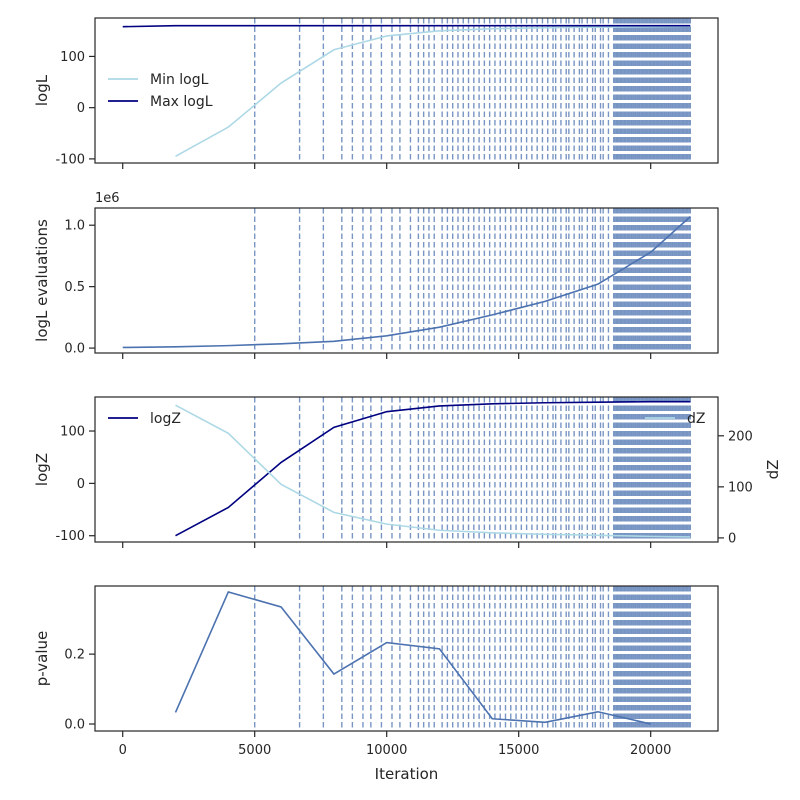 The width and height of the screenshot is (800, 800). I want to click on x-tick-label: 0, so click(123, 750).